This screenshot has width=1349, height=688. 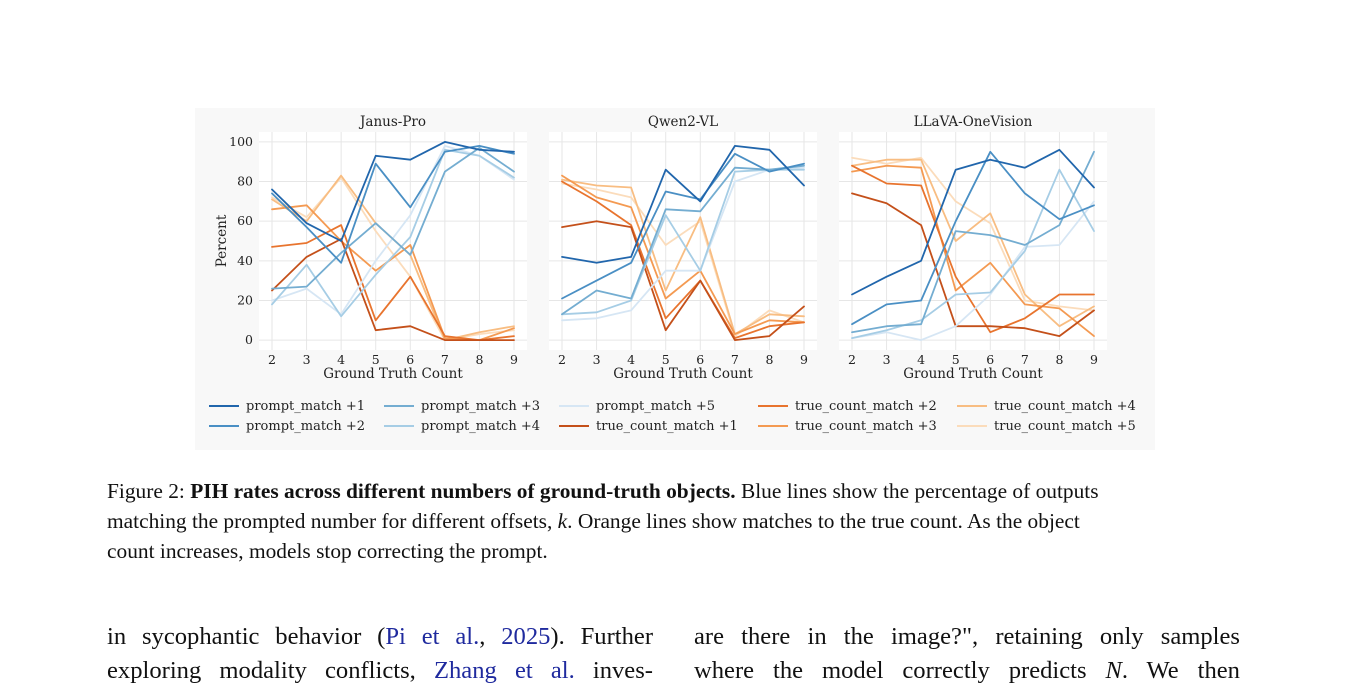 I want to click on math-n: N, so click(x=1113, y=670).